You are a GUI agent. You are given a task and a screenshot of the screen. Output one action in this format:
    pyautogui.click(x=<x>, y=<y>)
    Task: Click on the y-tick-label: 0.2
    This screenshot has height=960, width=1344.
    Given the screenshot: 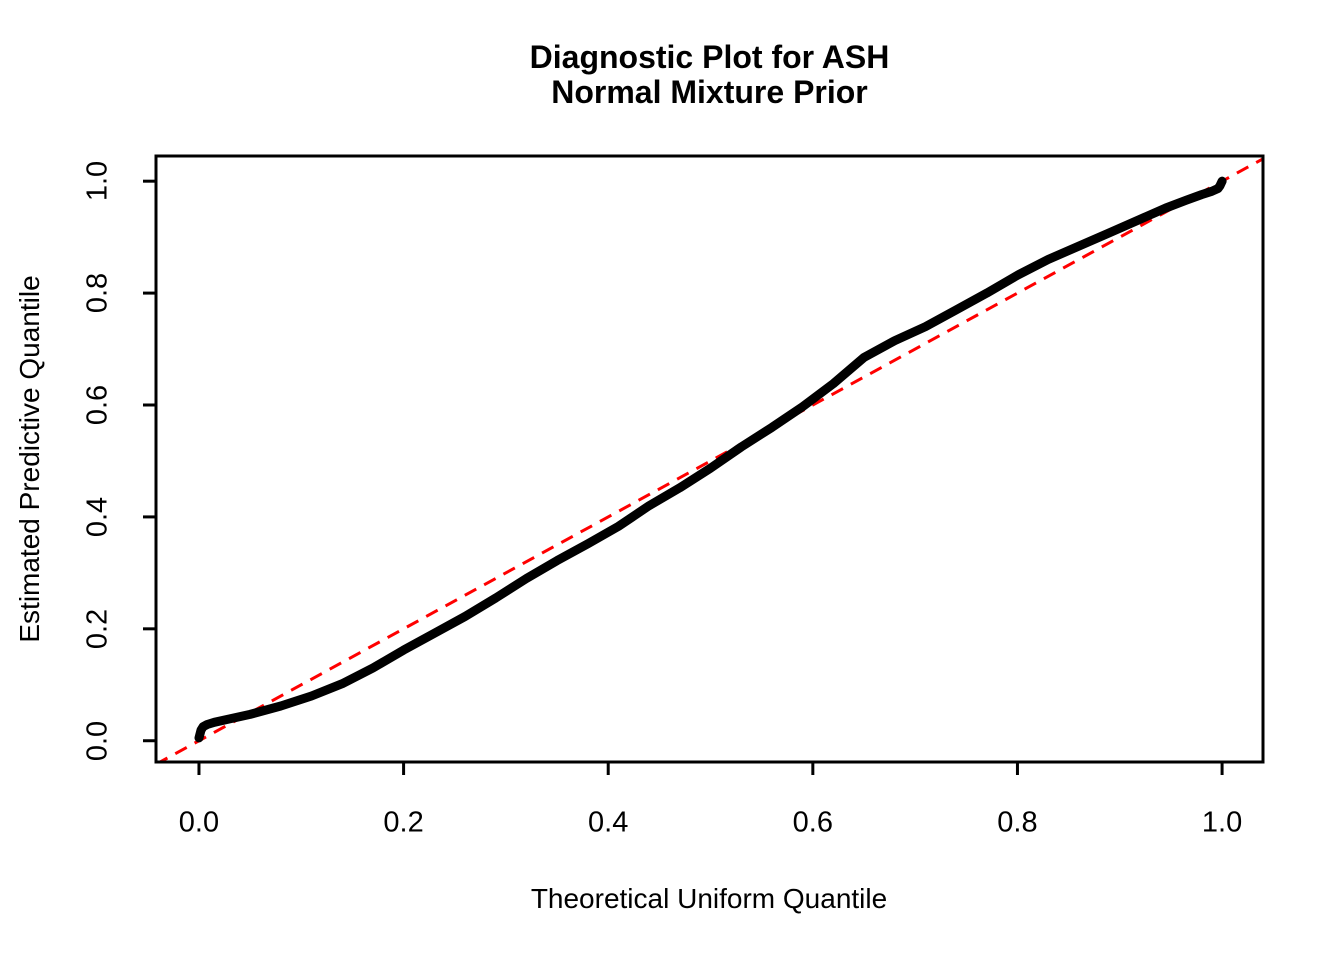 What is the action you would take?
    pyautogui.click(x=97, y=628)
    